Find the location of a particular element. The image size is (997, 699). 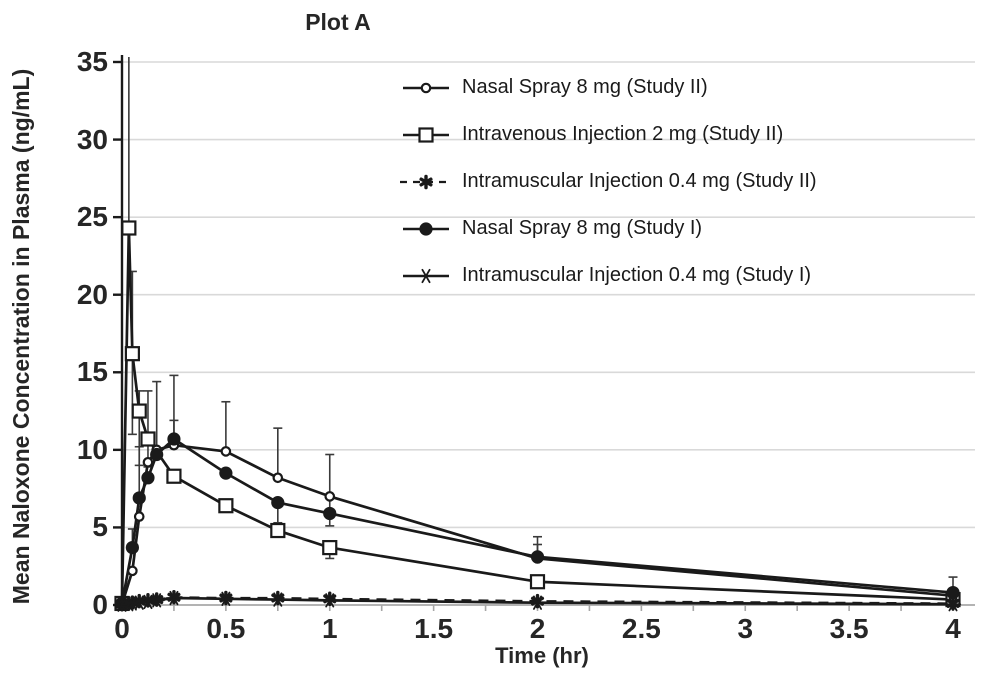

x-tick-label: 3.5 is located at coordinates (849, 628).